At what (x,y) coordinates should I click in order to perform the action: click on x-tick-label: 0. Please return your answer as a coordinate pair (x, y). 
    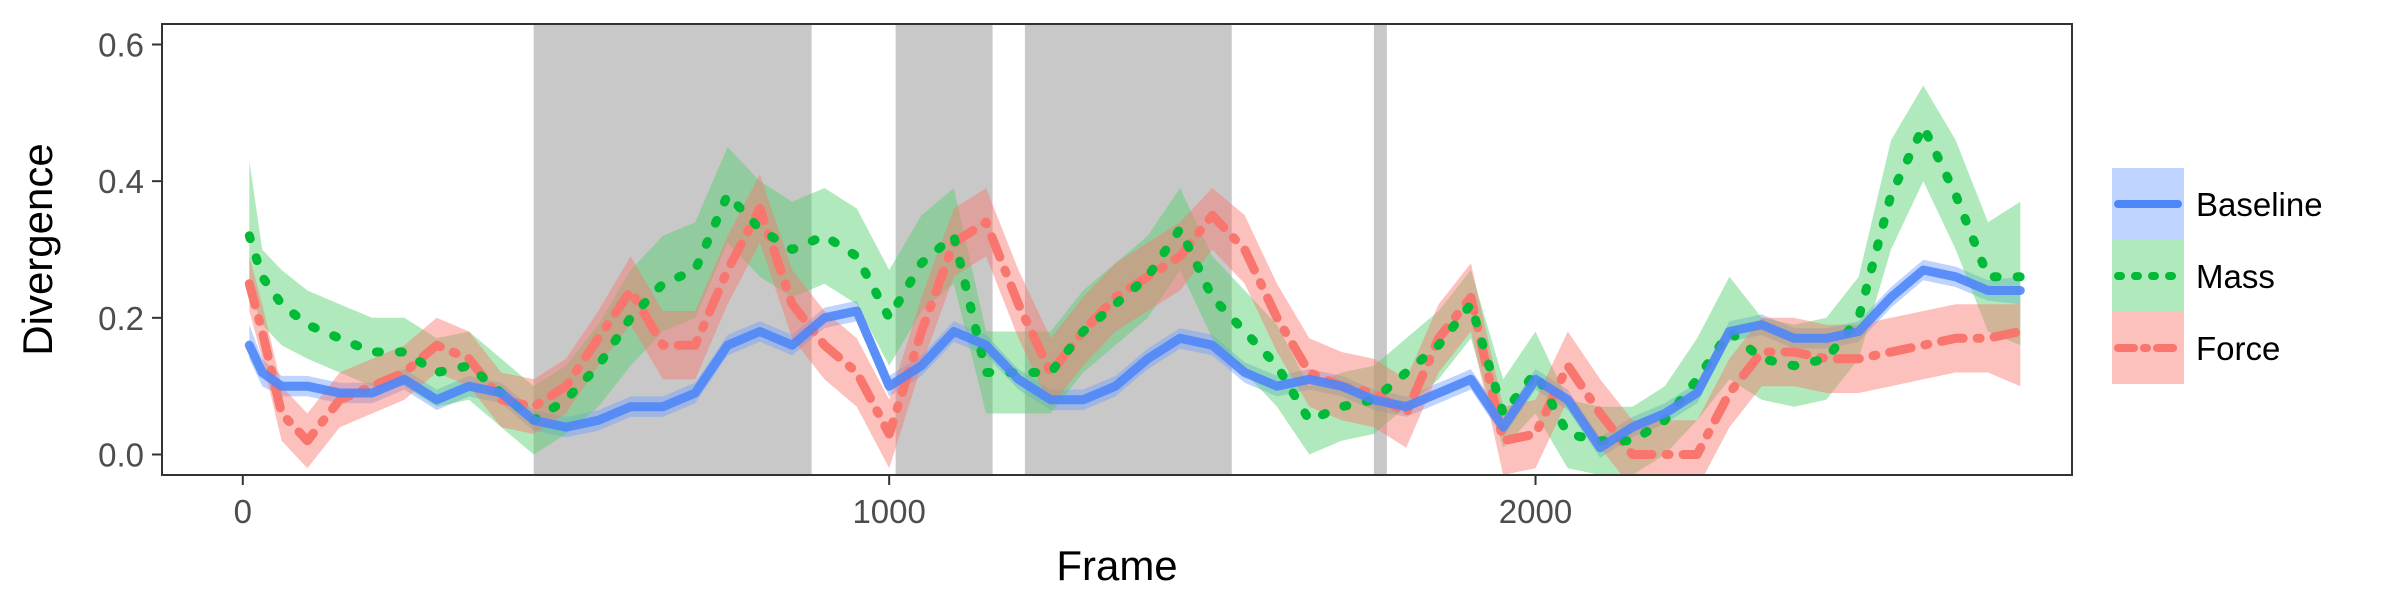
    Looking at the image, I should click on (243, 511).